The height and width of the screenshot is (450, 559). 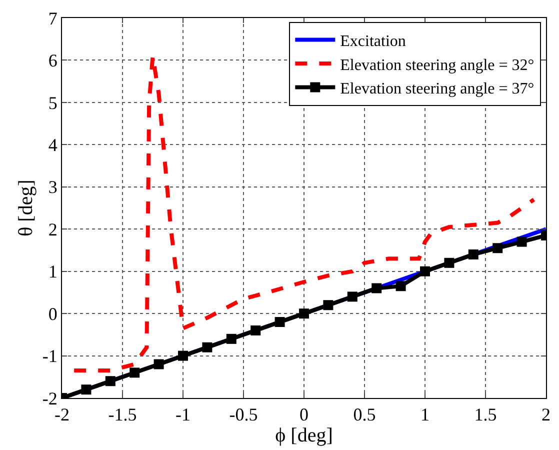 I want to click on y-tick-label: 6, so click(x=53, y=60).